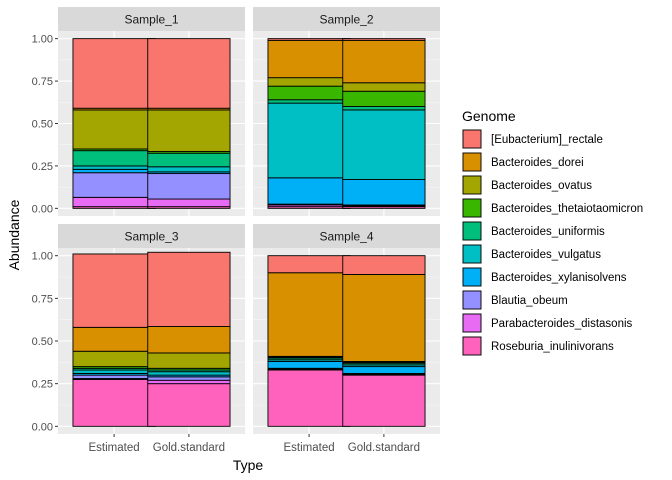 This screenshot has width=672, height=480. I want to click on legend-label: Bacteroides_ovatus, so click(541, 186).